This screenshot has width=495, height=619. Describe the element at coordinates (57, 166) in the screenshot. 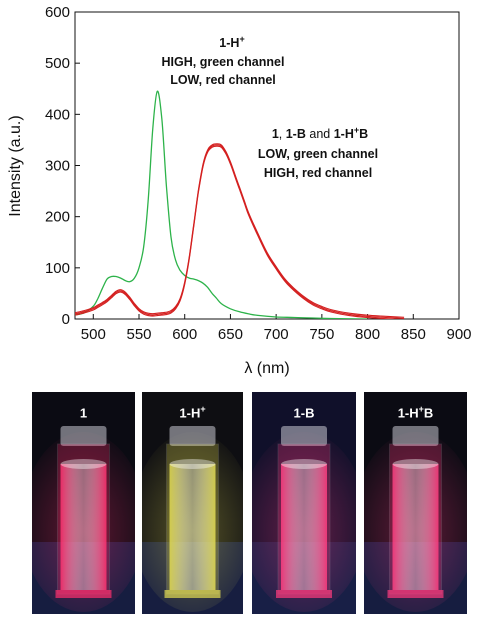

I see `y-tick-label: 300` at that location.